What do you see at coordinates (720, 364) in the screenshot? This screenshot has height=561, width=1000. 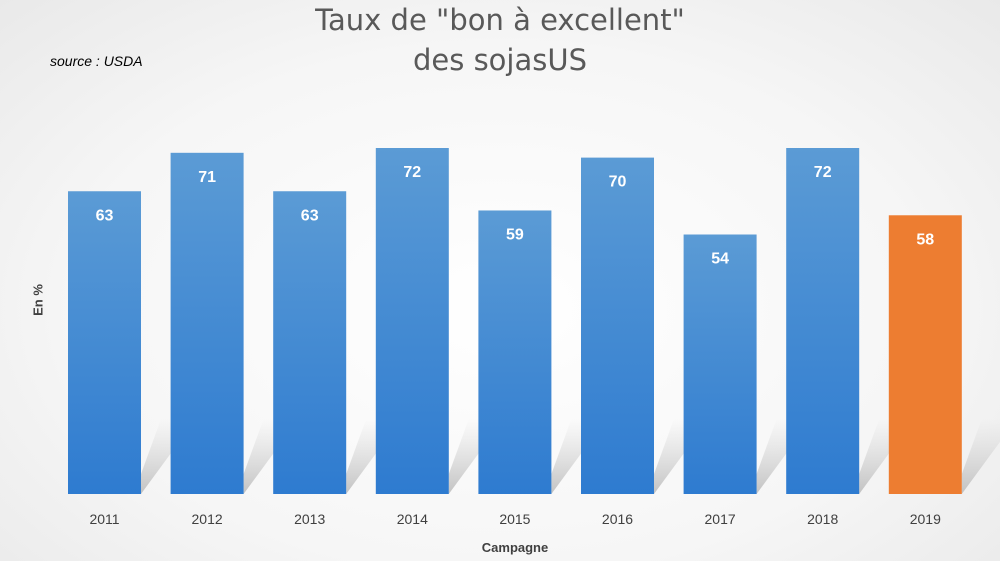 I see `bar-2017` at bounding box center [720, 364].